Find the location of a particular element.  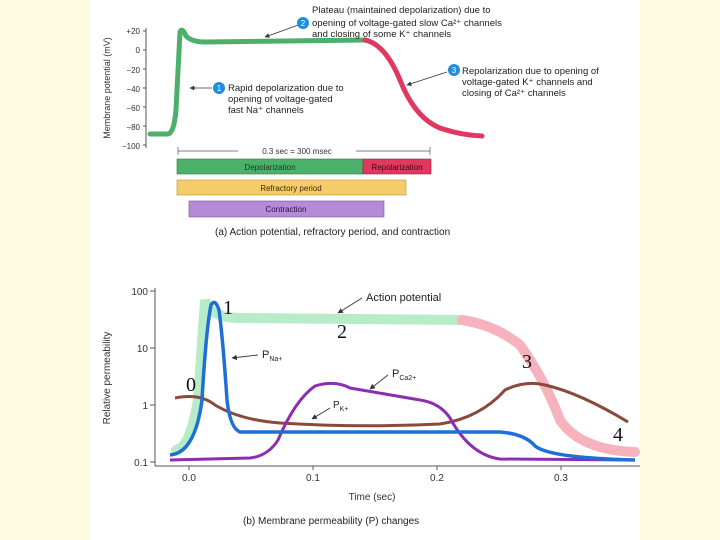

tick-label: −100 is located at coordinates (131, 146).